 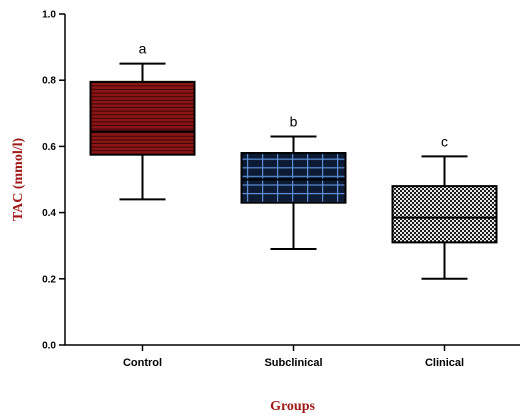 I want to click on x-tick-label: Control, so click(x=142, y=363).